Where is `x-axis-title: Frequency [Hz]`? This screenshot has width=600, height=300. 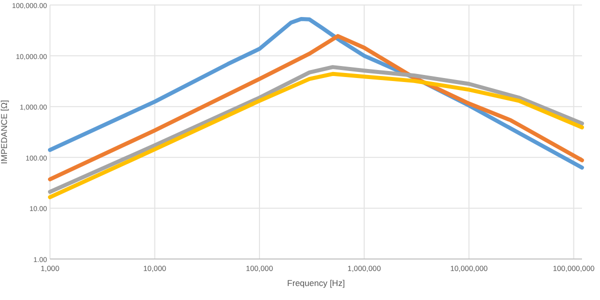 x-axis-title: Frequency [Hz] is located at coordinates (316, 283).